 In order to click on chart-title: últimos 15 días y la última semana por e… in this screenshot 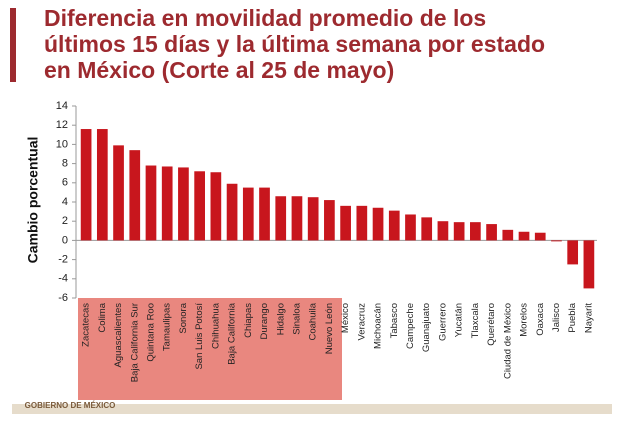, I will do `click(294, 44)`.